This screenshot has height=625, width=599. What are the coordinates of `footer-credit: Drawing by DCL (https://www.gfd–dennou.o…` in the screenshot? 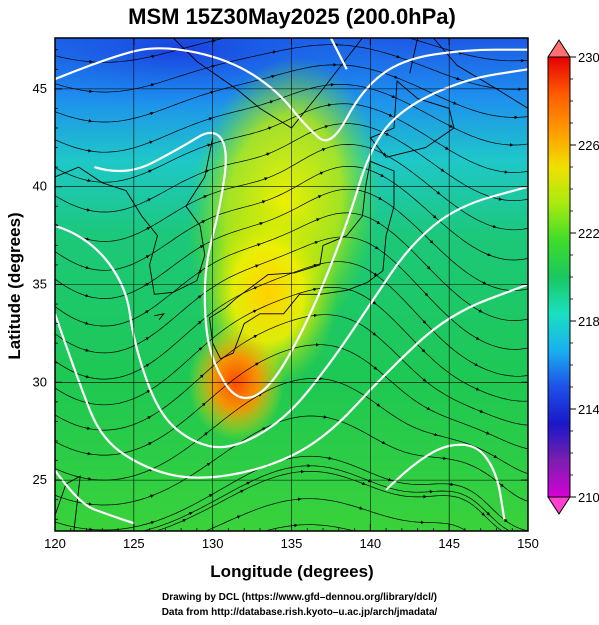 It's located at (299, 597).